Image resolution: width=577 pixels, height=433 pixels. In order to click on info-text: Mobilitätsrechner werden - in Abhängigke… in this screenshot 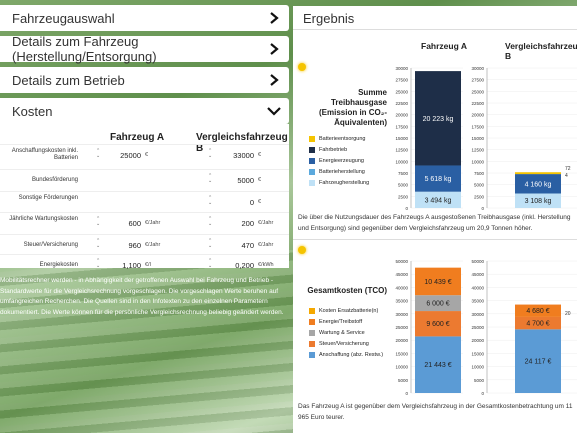, I will do `click(142, 296)`.